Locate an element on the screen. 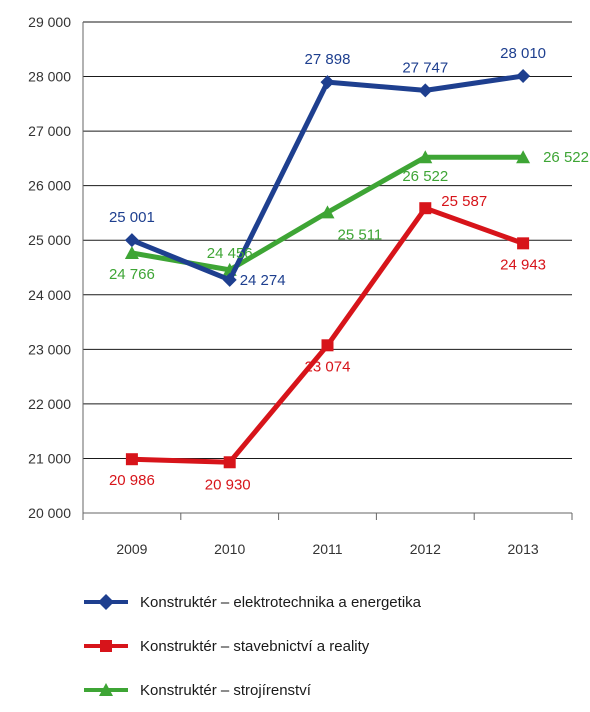 The image size is (590, 712). x-tick-label: 2009 is located at coordinates (131, 549).